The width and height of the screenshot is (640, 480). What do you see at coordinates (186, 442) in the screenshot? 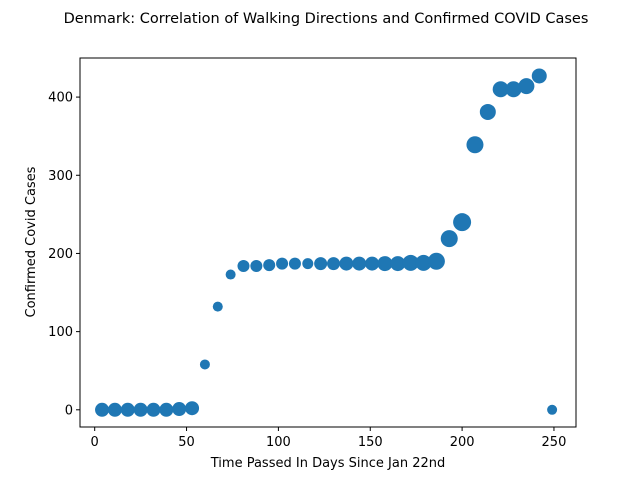
I see `x-tick-label: 50` at bounding box center [186, 442].